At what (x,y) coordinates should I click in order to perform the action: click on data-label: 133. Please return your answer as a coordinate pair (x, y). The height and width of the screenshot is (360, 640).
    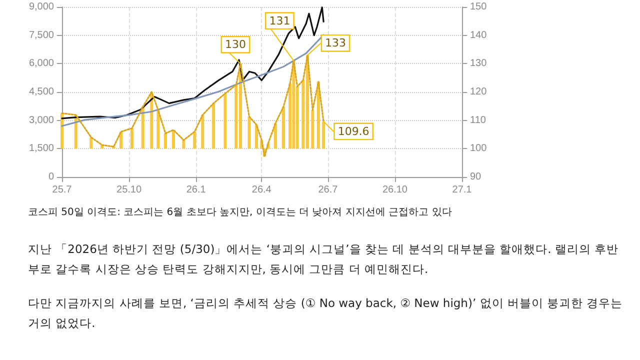
    Looking at the image, I should click on (335, 43).